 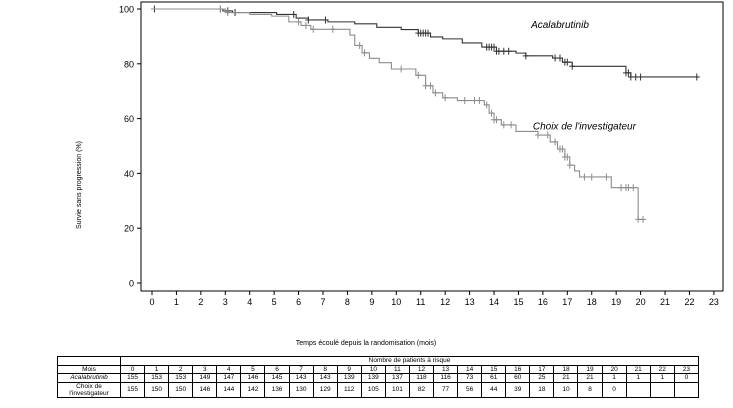 What do you see at coordinates (277, 369) in the screenshot?
I see `table-header-cell: 6` at bounding box center [277, 369].